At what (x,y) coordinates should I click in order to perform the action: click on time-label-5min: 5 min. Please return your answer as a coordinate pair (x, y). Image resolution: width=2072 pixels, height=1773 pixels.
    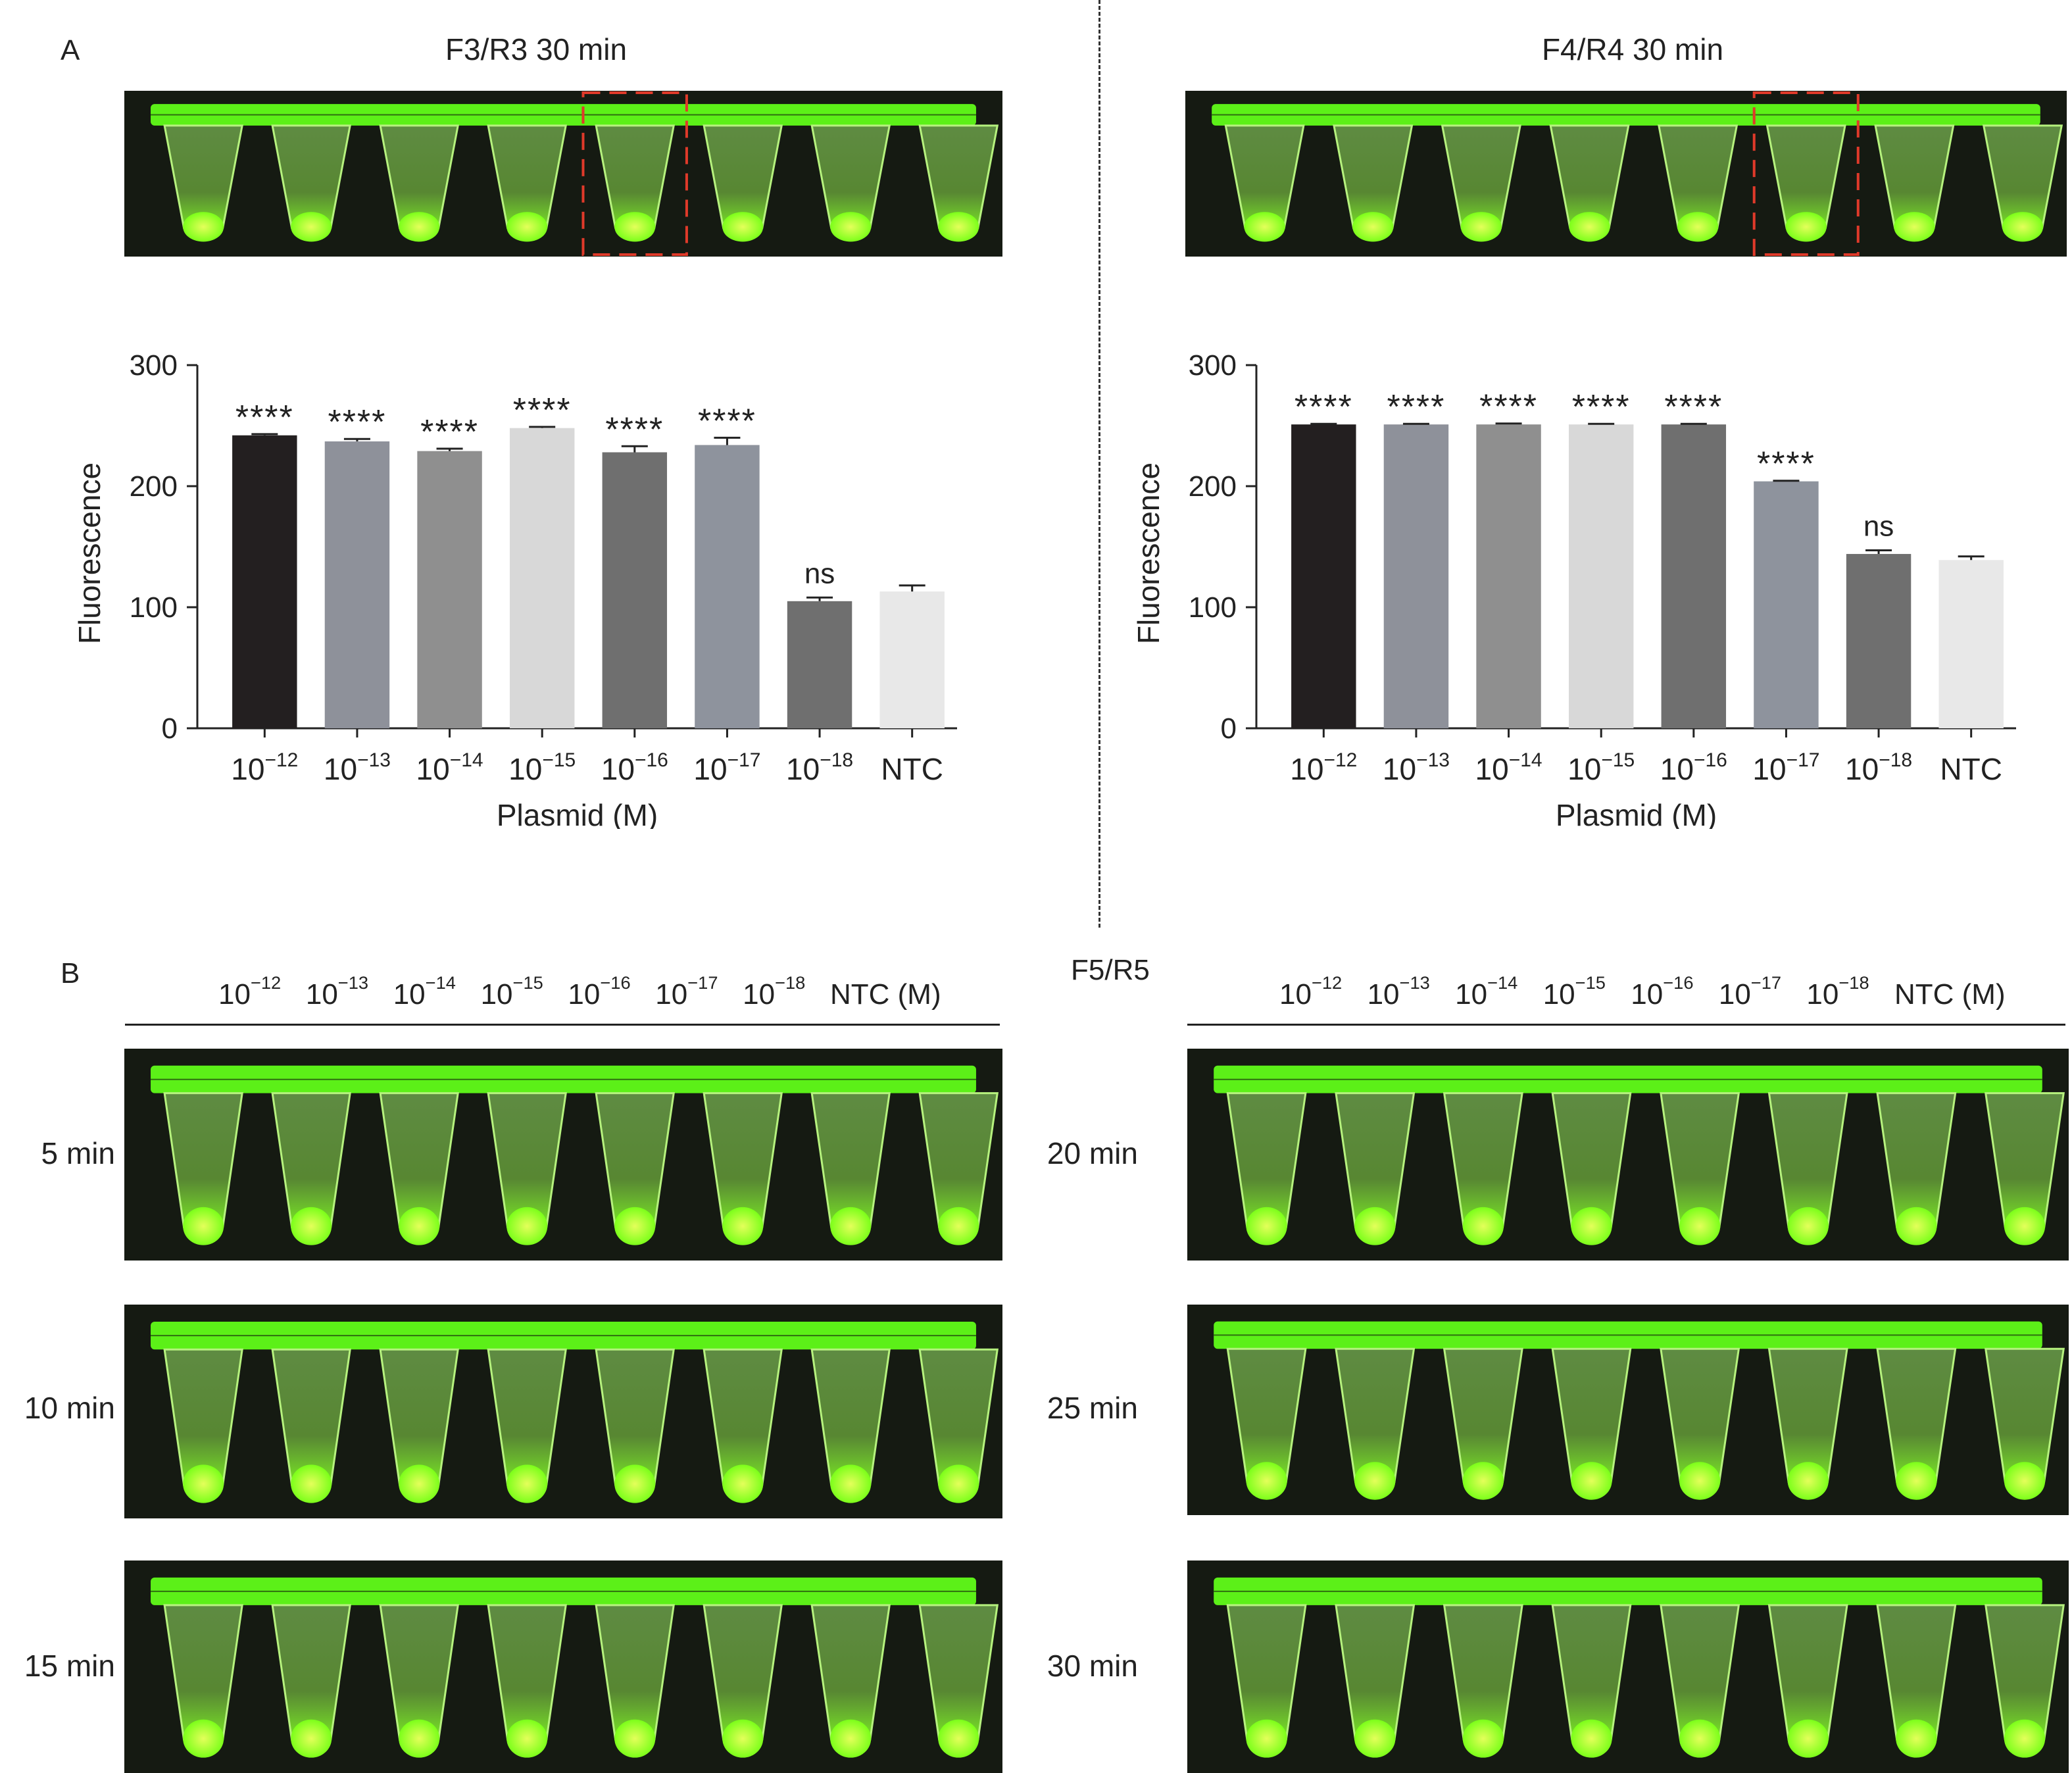
    Looking at the image, I should click on (78, 1153).